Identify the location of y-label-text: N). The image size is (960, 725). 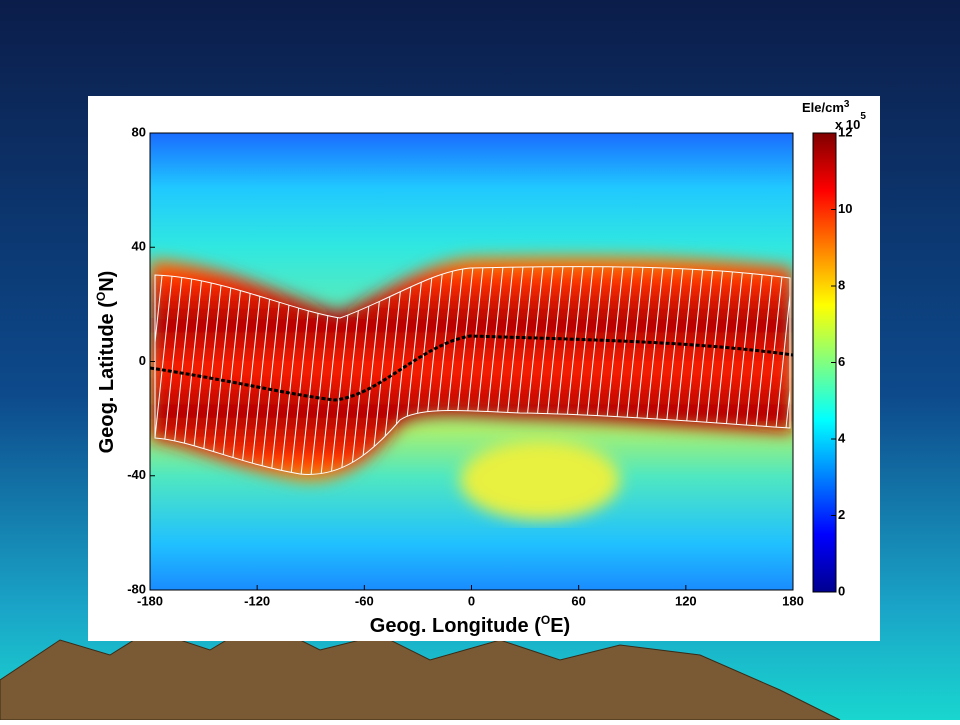
(107, 281).